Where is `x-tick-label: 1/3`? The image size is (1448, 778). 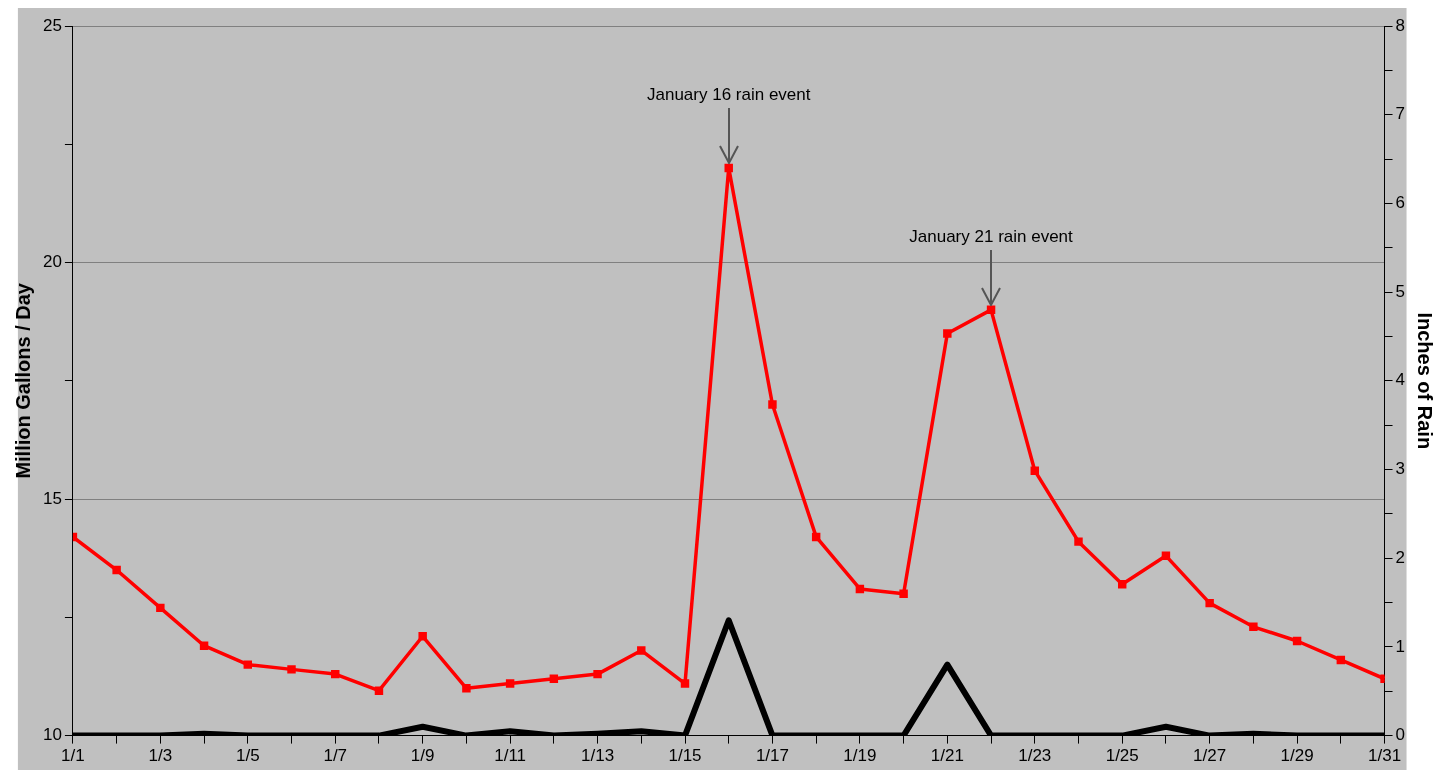
x-tick-label: 1/3 is located at coordinates (160, 756).